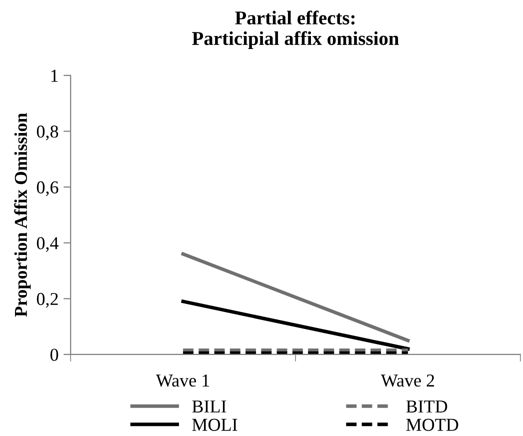  I want to click on y-tick-label: 0,8, so click(47, 132).